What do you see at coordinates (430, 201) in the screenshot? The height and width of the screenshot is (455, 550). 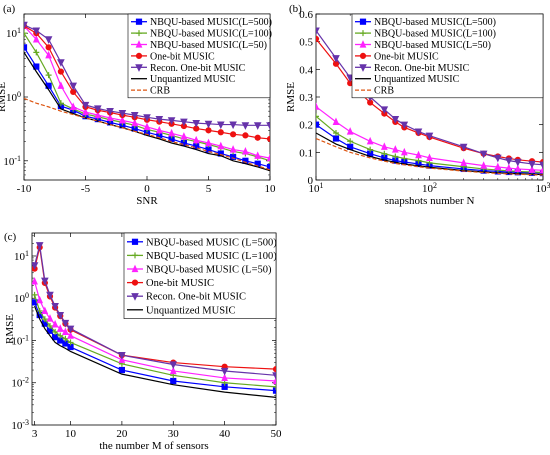 I see `x-axis-label: snapshots number N` at bounding box center [430, 201].